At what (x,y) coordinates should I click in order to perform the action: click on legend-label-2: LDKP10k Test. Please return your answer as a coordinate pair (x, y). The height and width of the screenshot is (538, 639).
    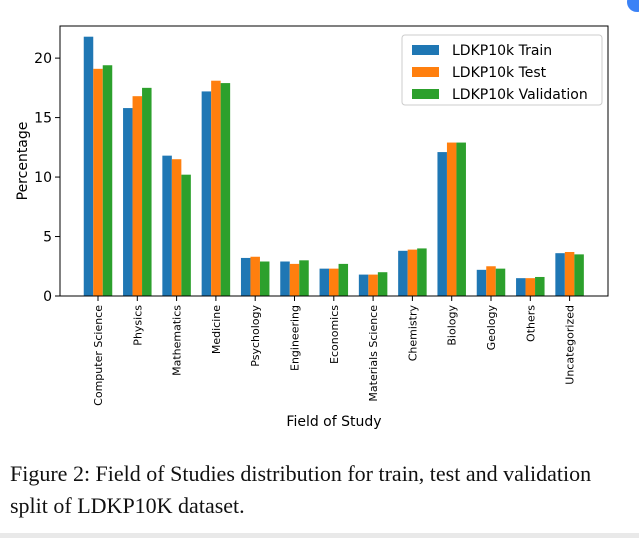
    Looking at the image, I should click on (499, 73).